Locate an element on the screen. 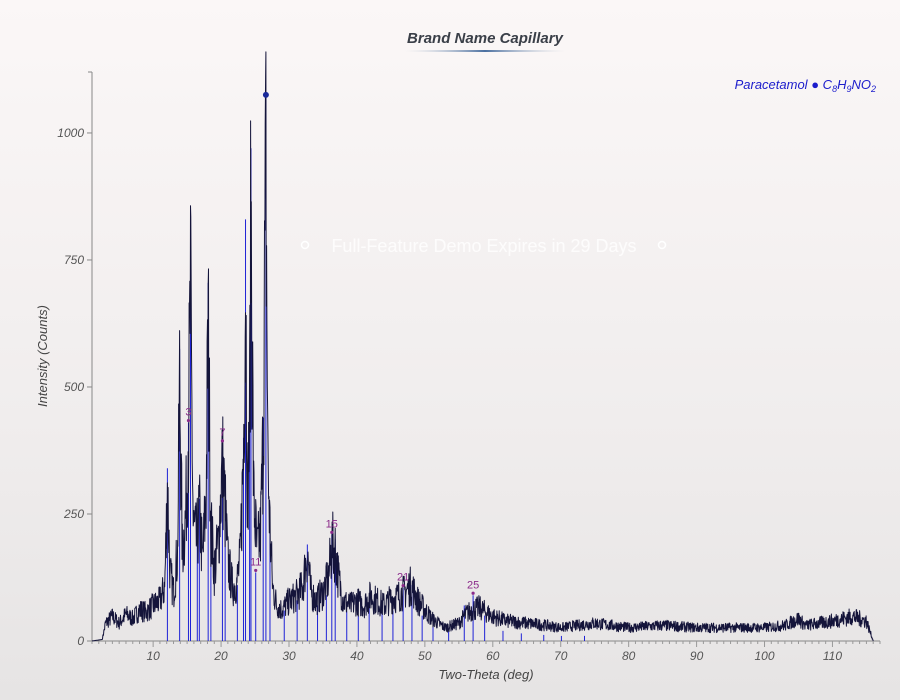  x-tick-label: 60 is located at coordinates (493, 656).